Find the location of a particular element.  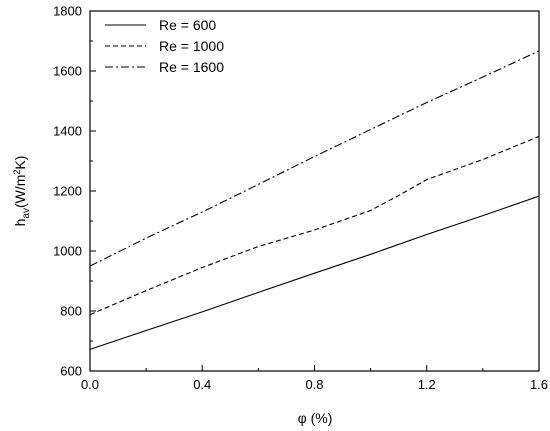

y-tick-label: 800 is located at coordinates (71, 311).